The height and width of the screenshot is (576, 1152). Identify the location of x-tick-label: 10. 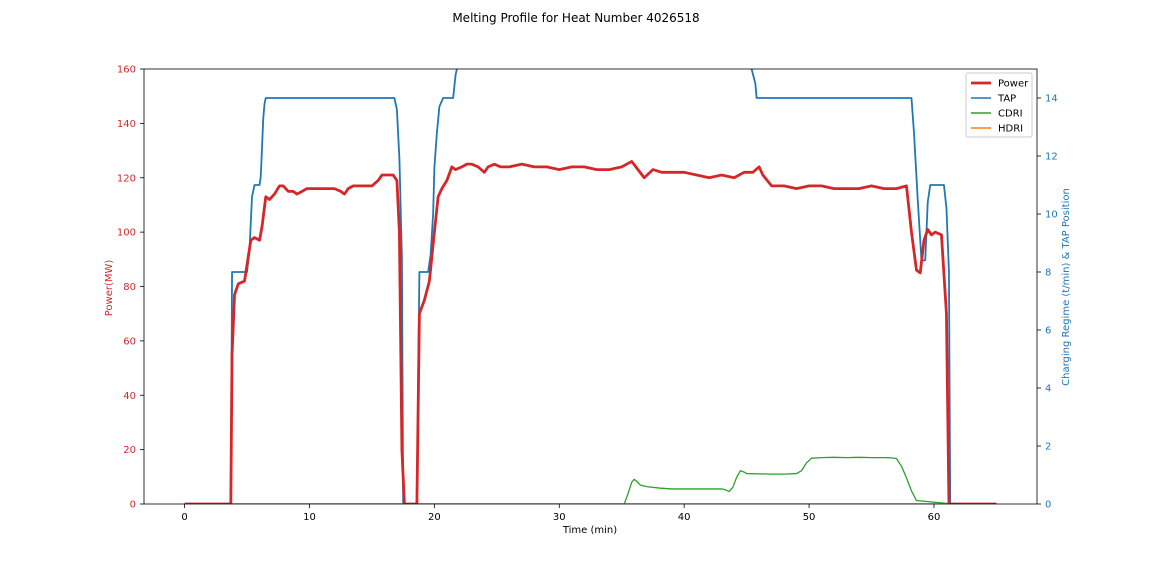
(309, 517).